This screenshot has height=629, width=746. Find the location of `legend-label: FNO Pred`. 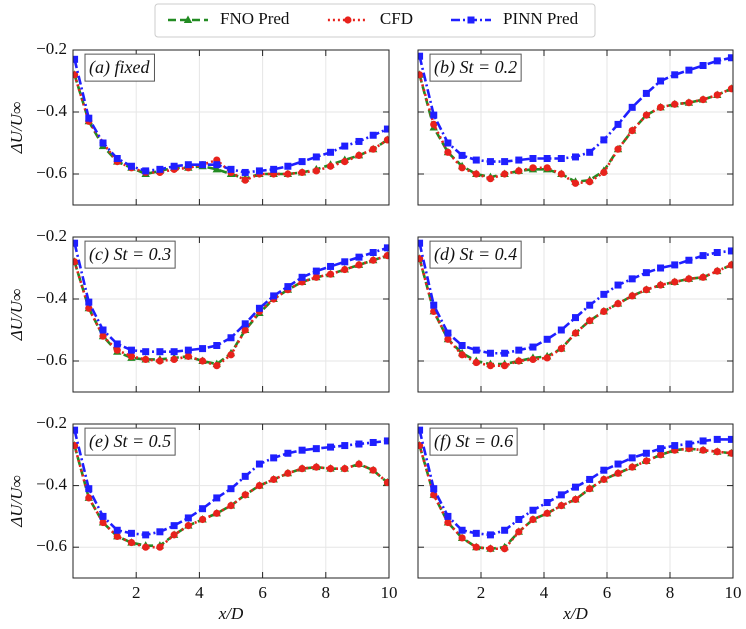

legend-label: FNO Pred is located at coordinates (255, 18).